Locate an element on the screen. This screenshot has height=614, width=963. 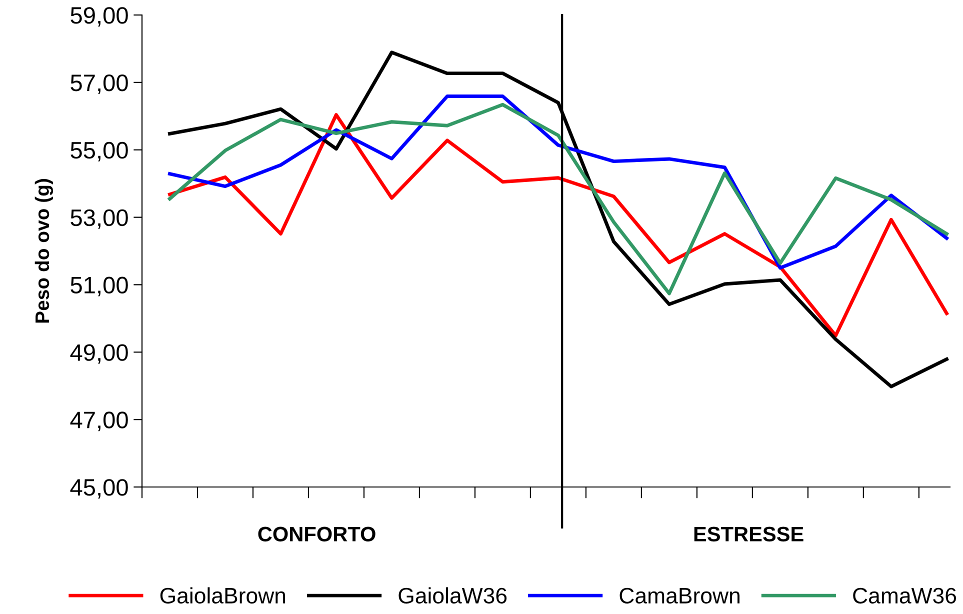
y-tick-label: 49,00 is located at coordinates (99, 354).